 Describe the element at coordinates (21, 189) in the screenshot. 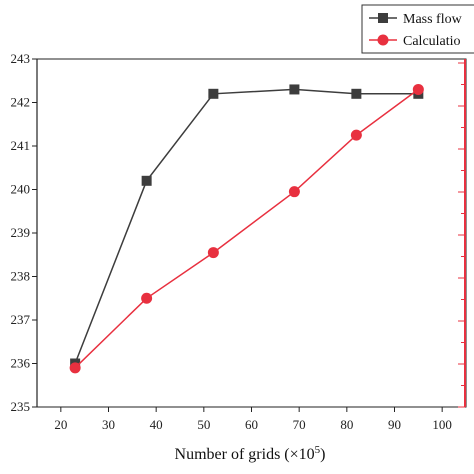

I see `y-tick-label: 240` at that location.